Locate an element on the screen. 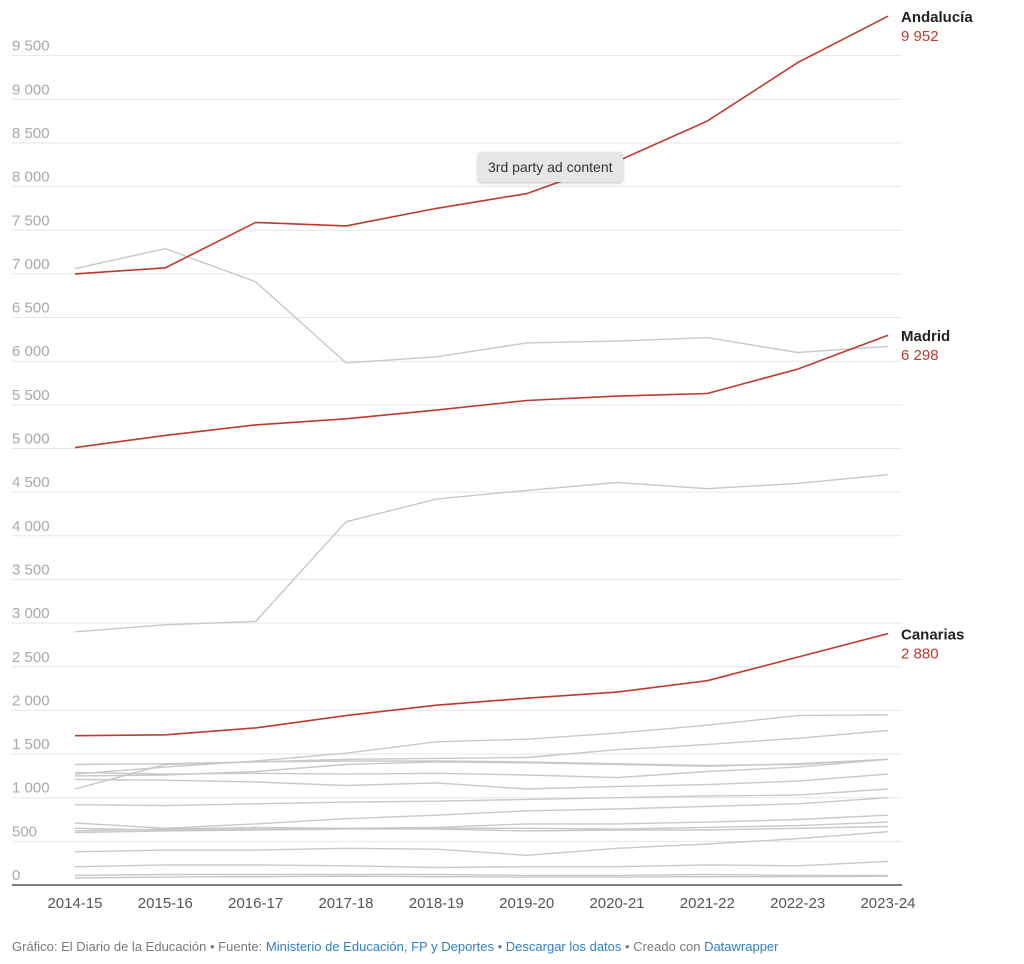 This screenshot has width=1024, height=964. y-tick-label: 500 is located at coordinates (24, 831).